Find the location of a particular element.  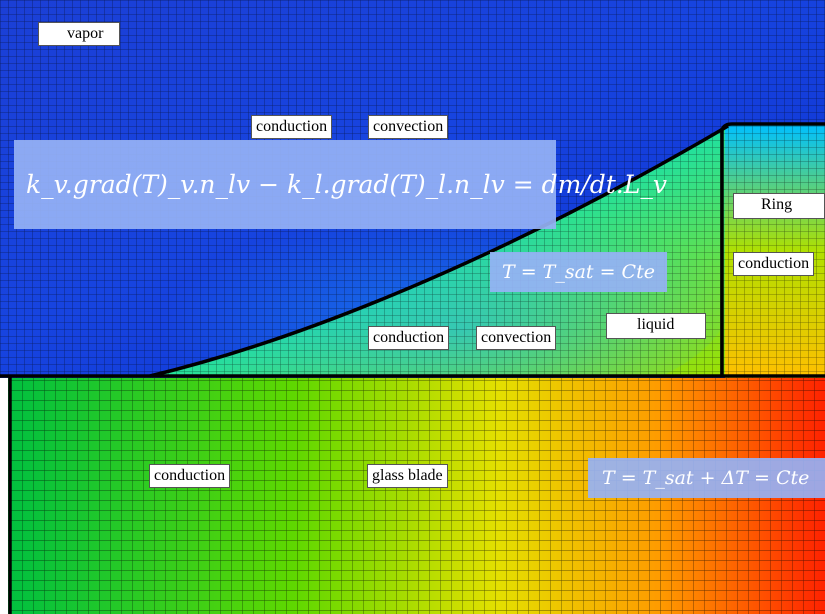

ring-label: Ring is located at coordinates (779, 206).